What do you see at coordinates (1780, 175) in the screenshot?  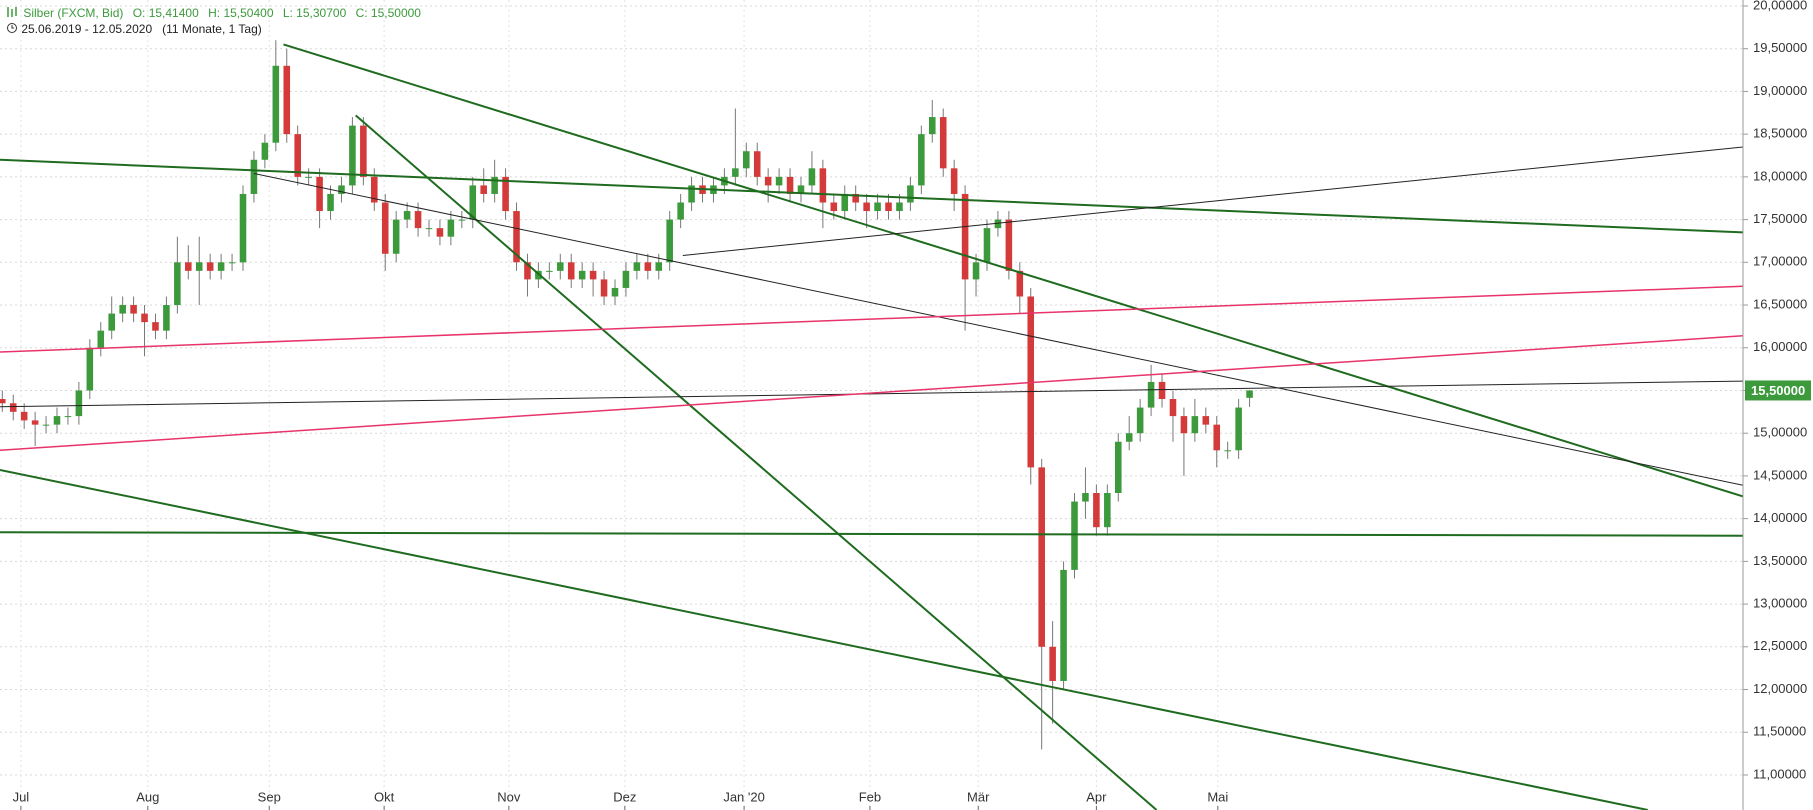 I see `y-tick-label: 18,00000` at bounding box center [1780, 175].